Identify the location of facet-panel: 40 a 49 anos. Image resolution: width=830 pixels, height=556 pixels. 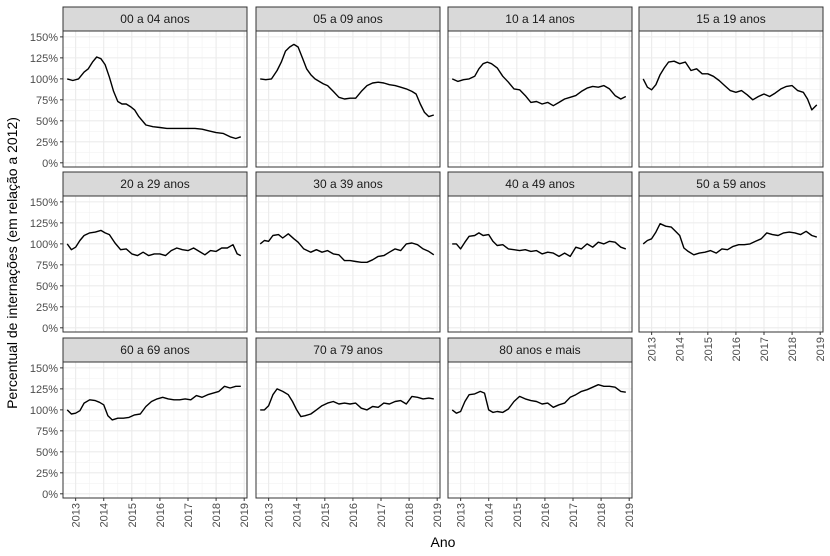
(540, 252).